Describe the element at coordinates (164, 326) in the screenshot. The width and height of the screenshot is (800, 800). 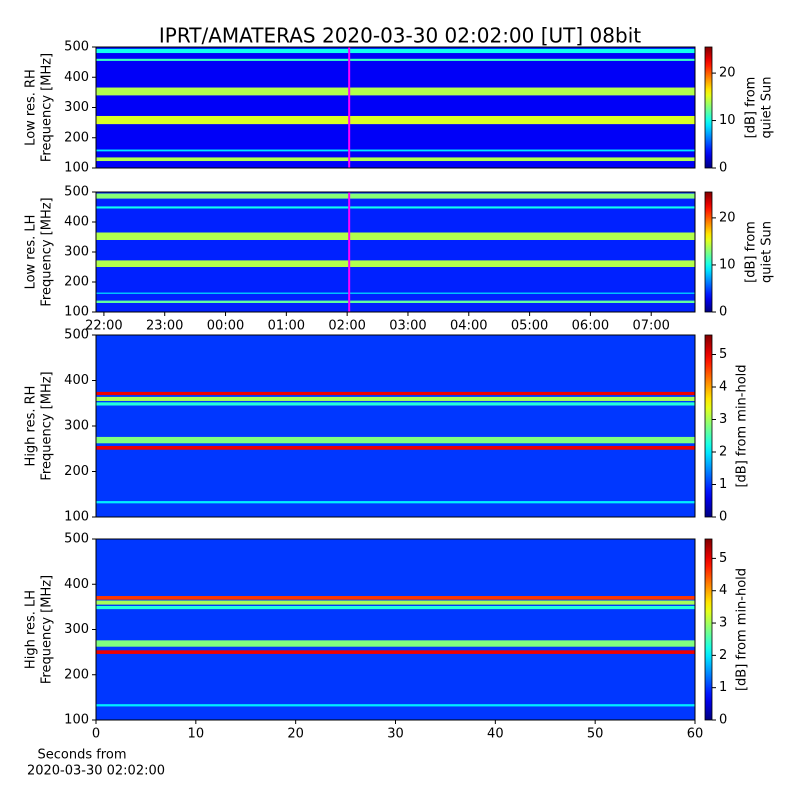
I see `x-tick-label: 23:00` at that location.